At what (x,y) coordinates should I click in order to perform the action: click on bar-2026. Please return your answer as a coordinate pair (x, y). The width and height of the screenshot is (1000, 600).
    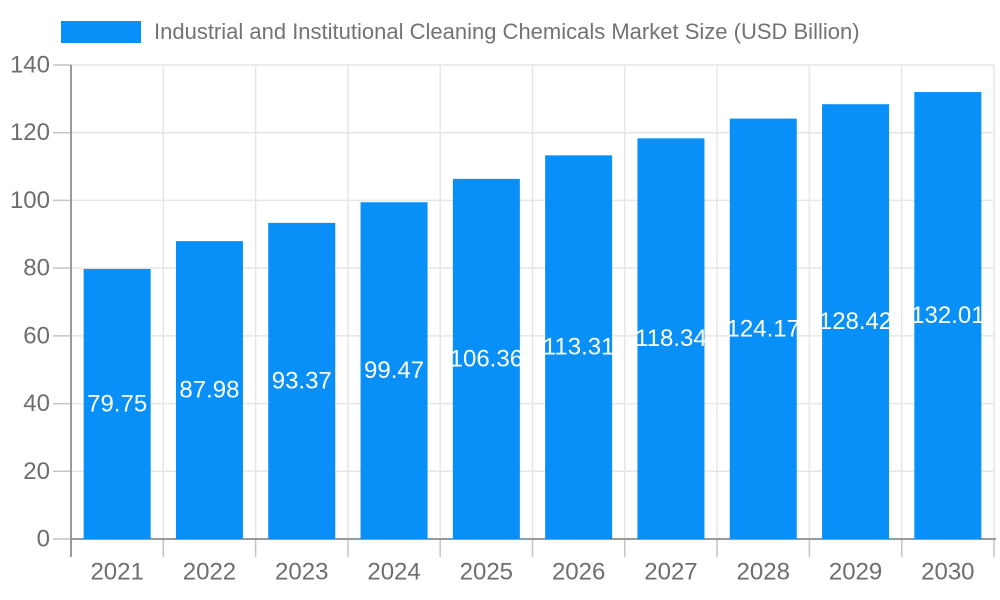
    Looking at the image, I should click on (579, 347).